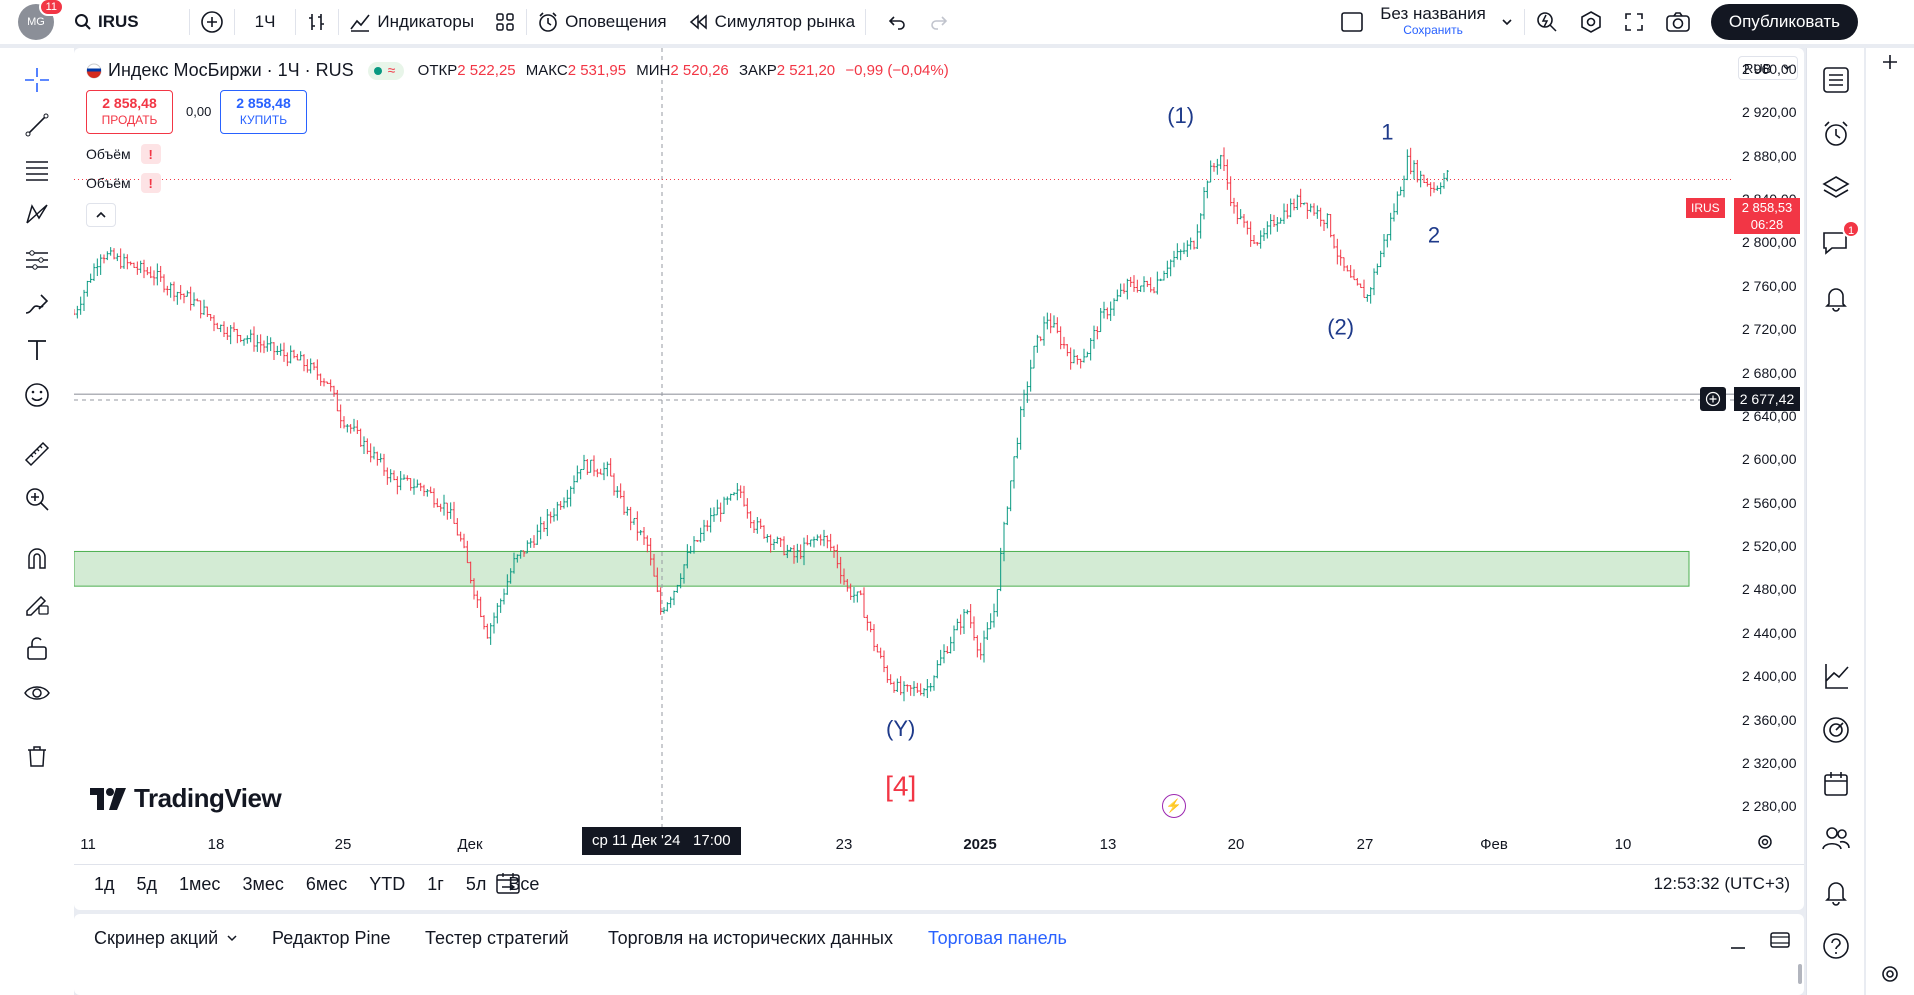 The height and width of the screenshot is (995, 1914). I want to click on interval-button: 1Ч, so click(265, 21).